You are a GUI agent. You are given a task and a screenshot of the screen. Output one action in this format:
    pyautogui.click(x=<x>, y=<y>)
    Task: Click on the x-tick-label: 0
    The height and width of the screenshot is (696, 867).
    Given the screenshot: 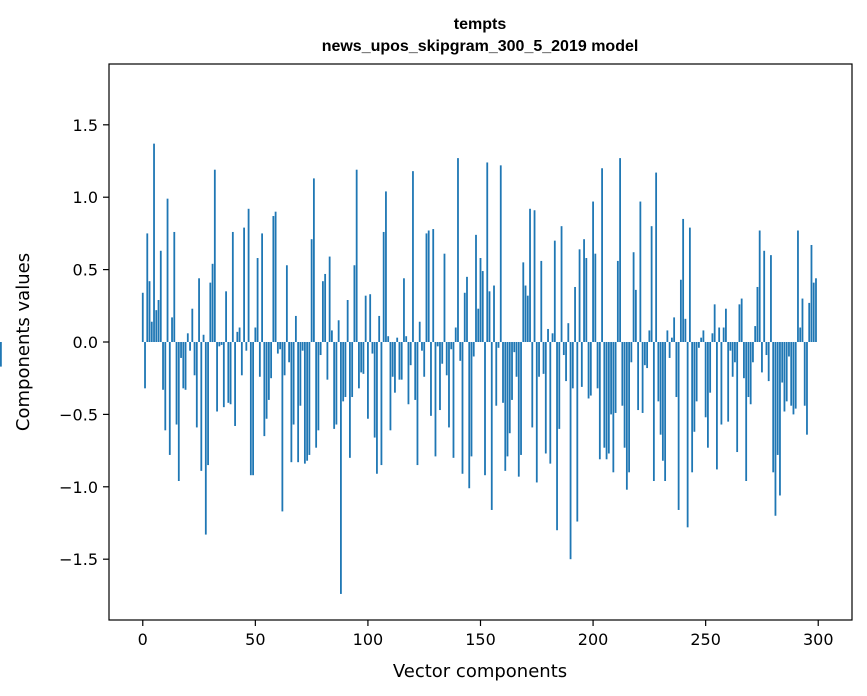 What is the action you would take?
    pyautogui.click(x=143, y=639)
    